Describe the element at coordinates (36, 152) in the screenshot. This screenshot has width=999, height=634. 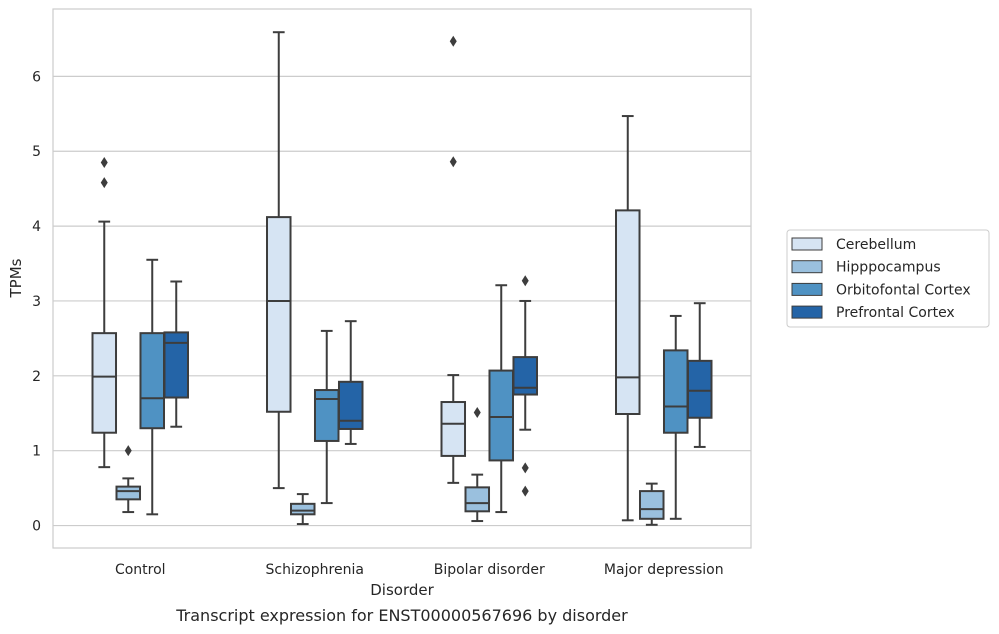
I see `y-tick-label: 5` at that location.